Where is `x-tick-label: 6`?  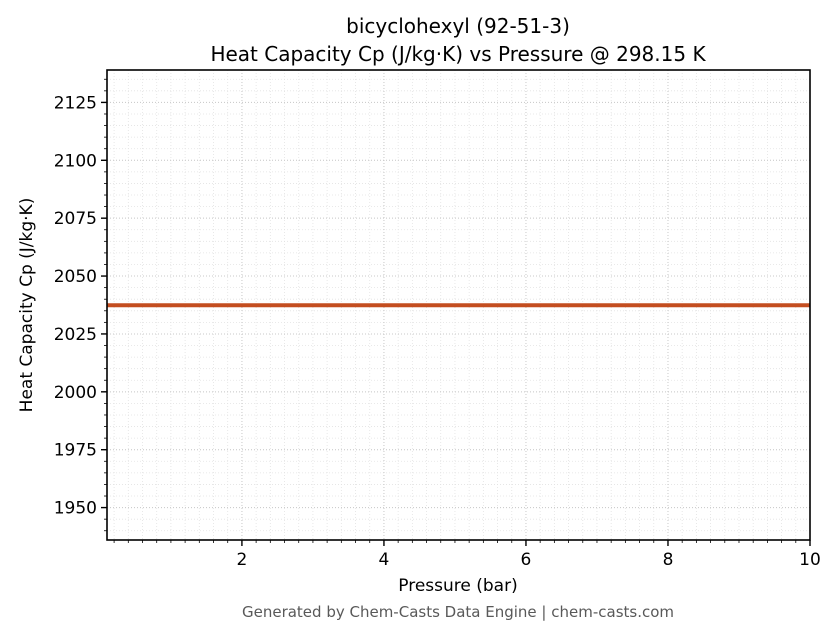
x-tick-label: 6 is located at coordinates (526, 560).